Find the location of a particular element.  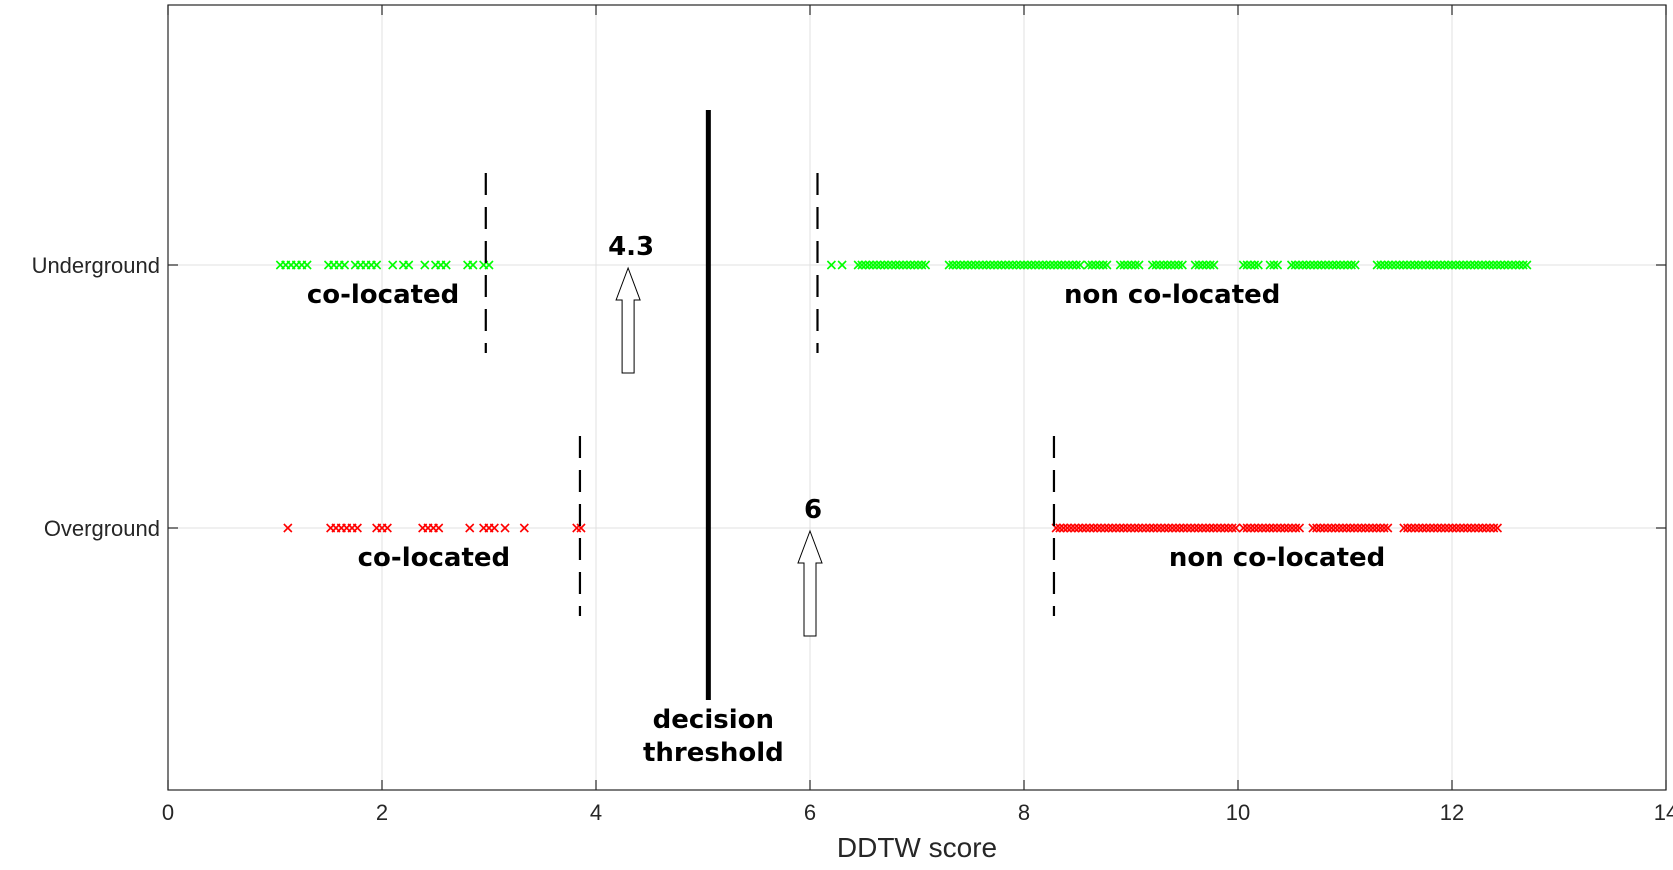

decision-threshold-label-line2: threshold is located at coordinates (713, 753).